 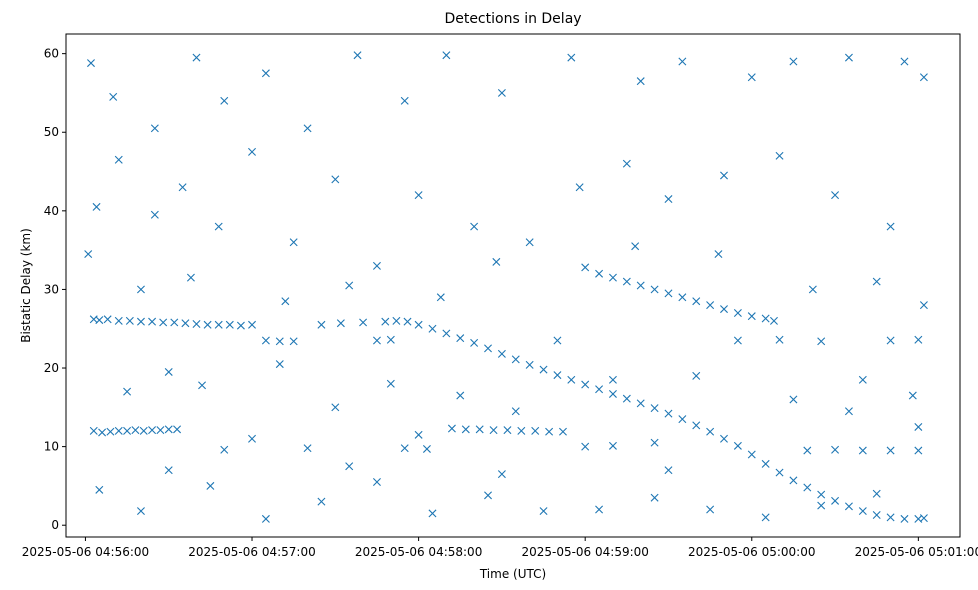 What do you see at coordinates (51, 211) in the screenshot?
I see `y-tick-label: 40` at bounding box center [51, 211].